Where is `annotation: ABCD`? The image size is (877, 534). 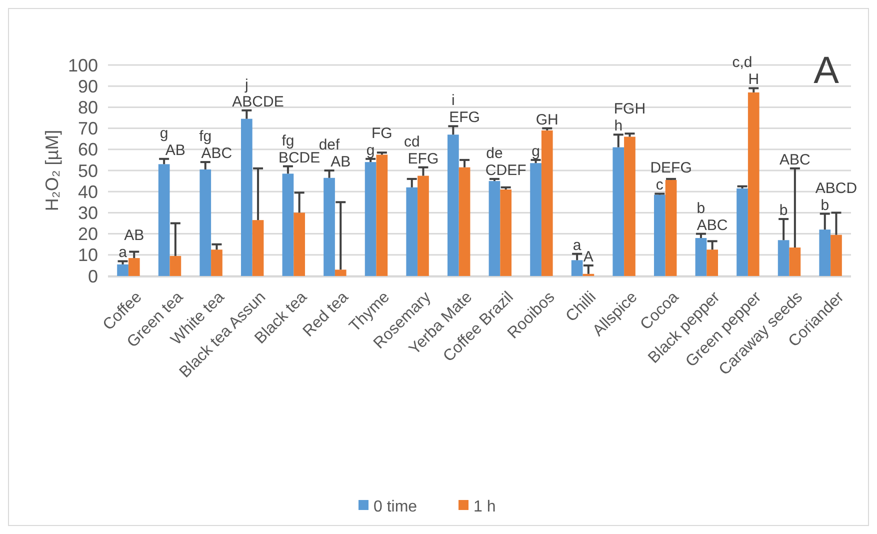 annotation: ABCD is located at coordinates (836, 188).